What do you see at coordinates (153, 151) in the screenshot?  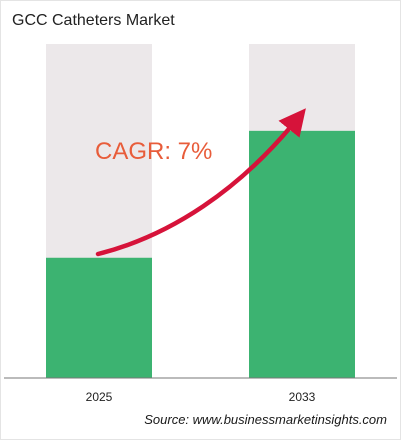 I see `cagr-annotation: CAGR: 7%` at bounding box center [153, 151].